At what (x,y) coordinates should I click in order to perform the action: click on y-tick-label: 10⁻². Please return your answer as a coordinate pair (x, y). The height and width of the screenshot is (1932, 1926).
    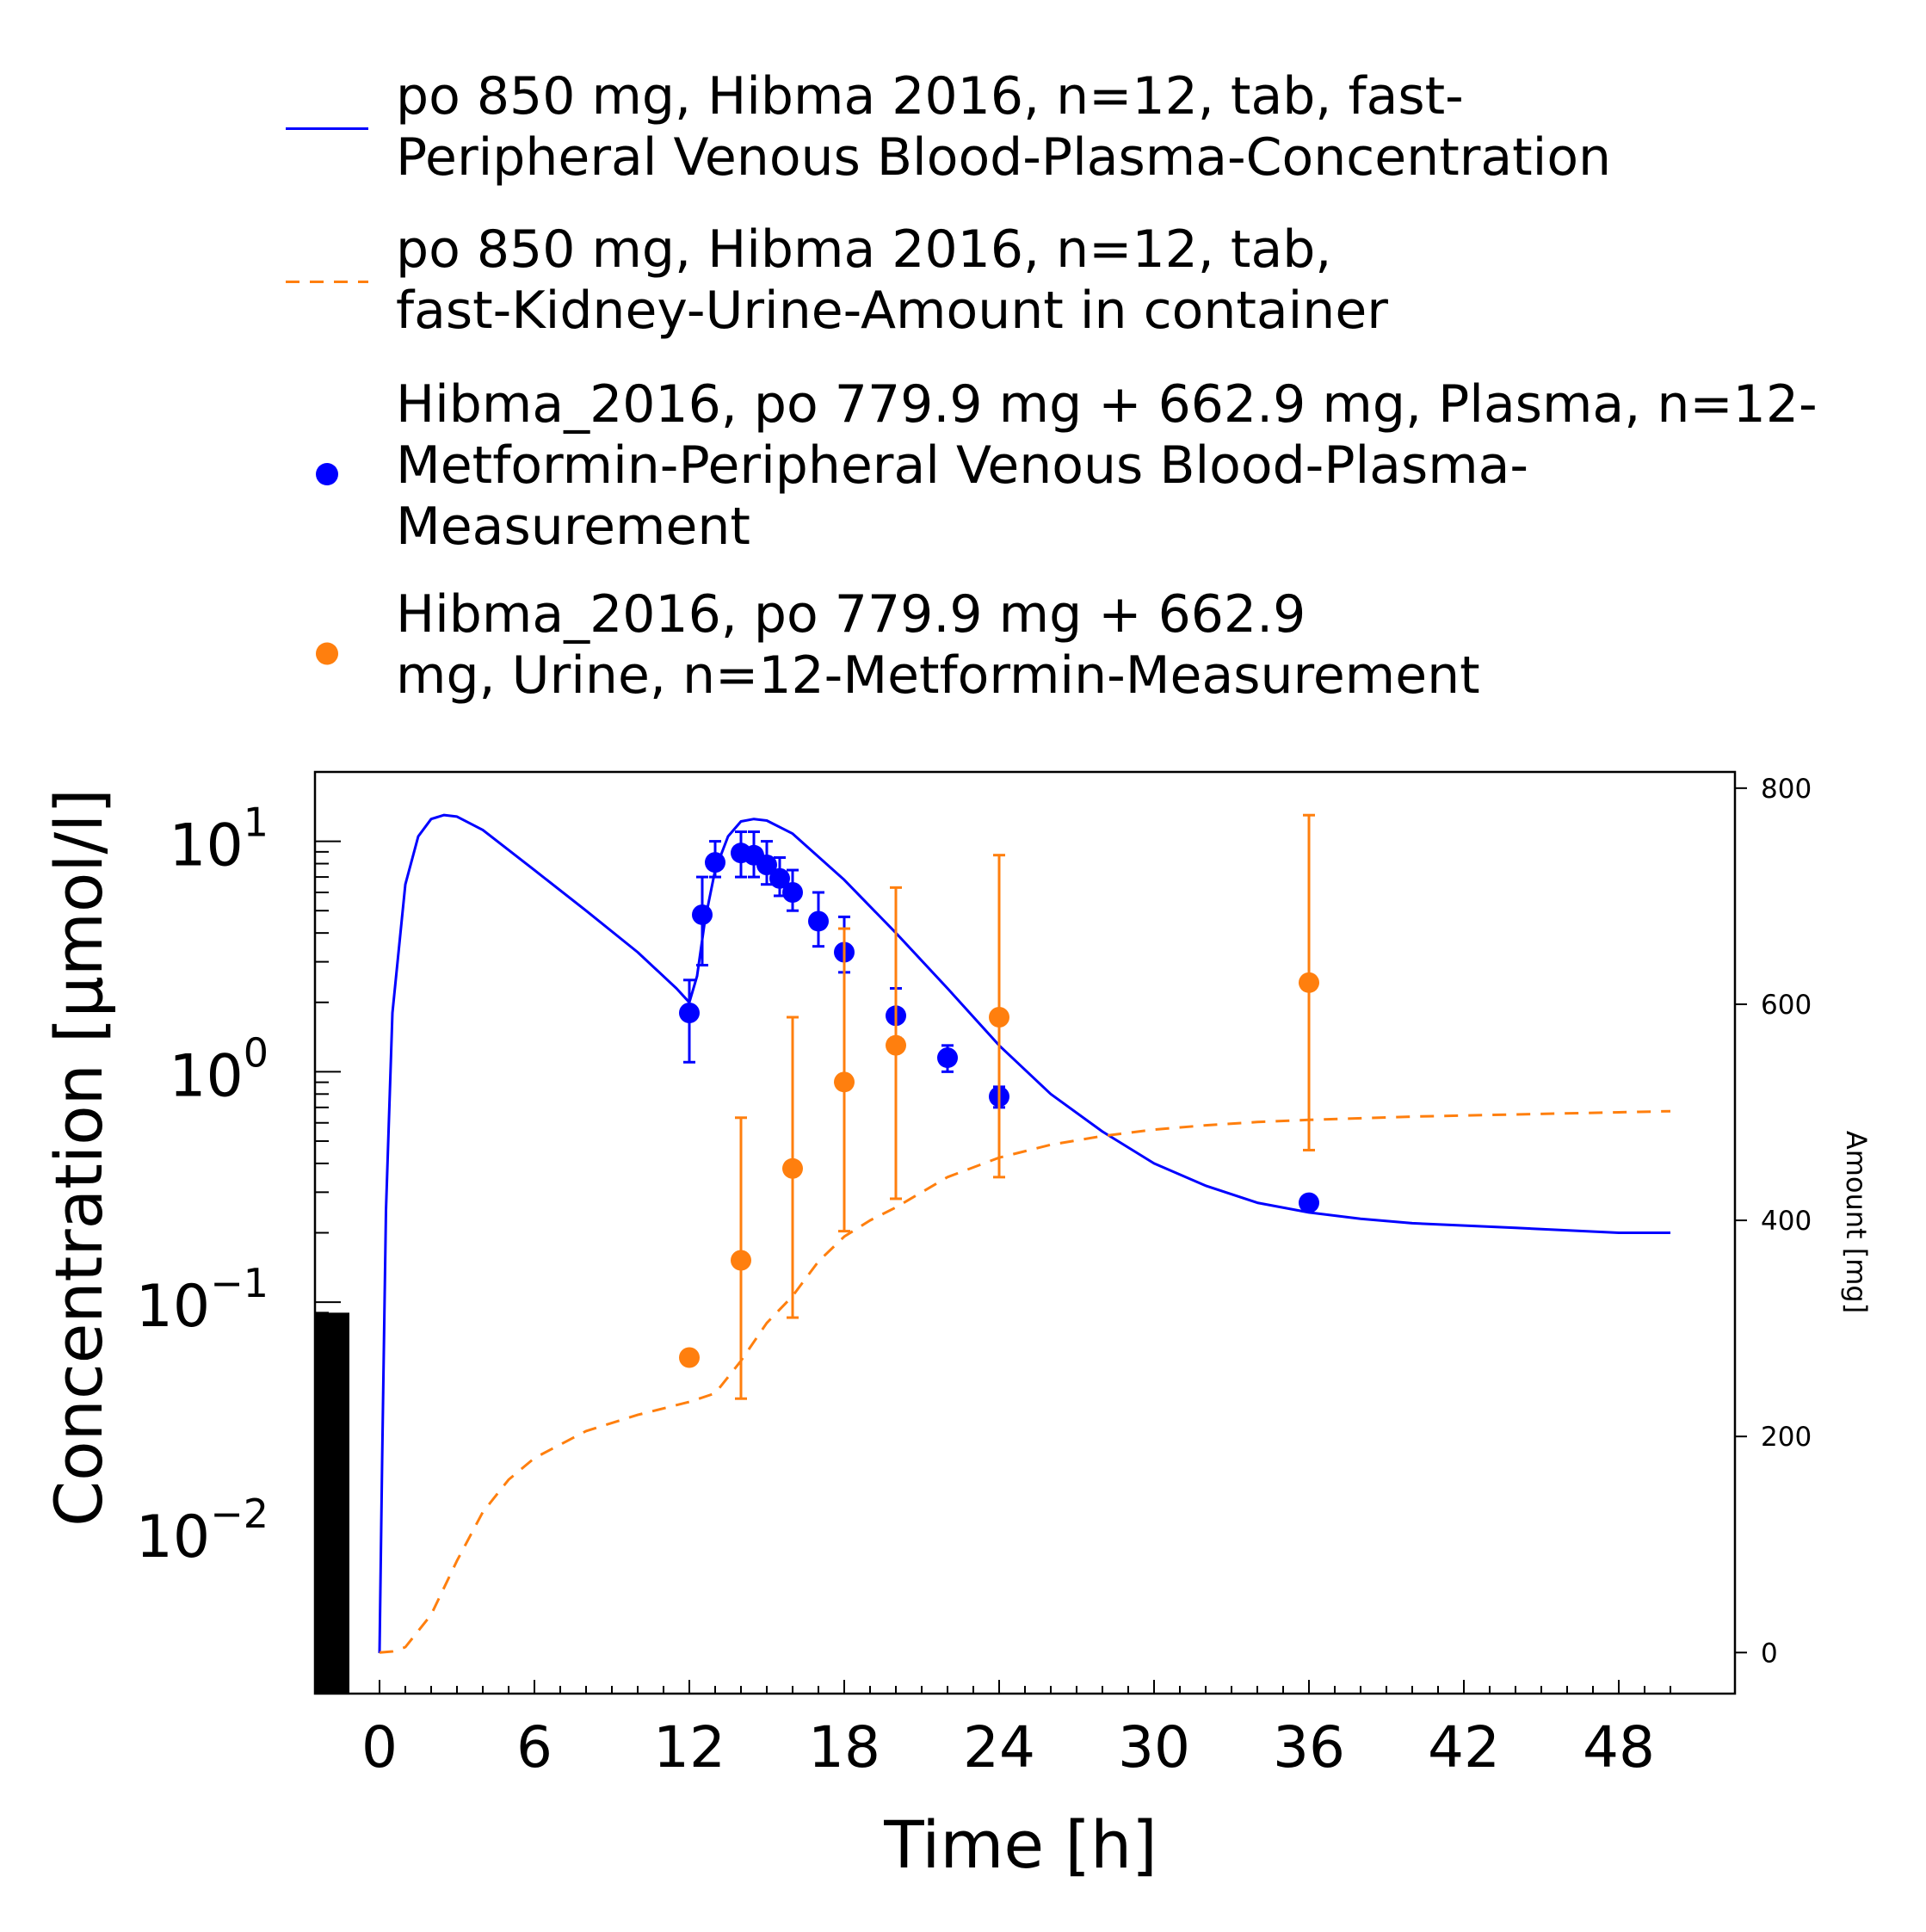
    Looking at the image, I should click on (203, 1531).